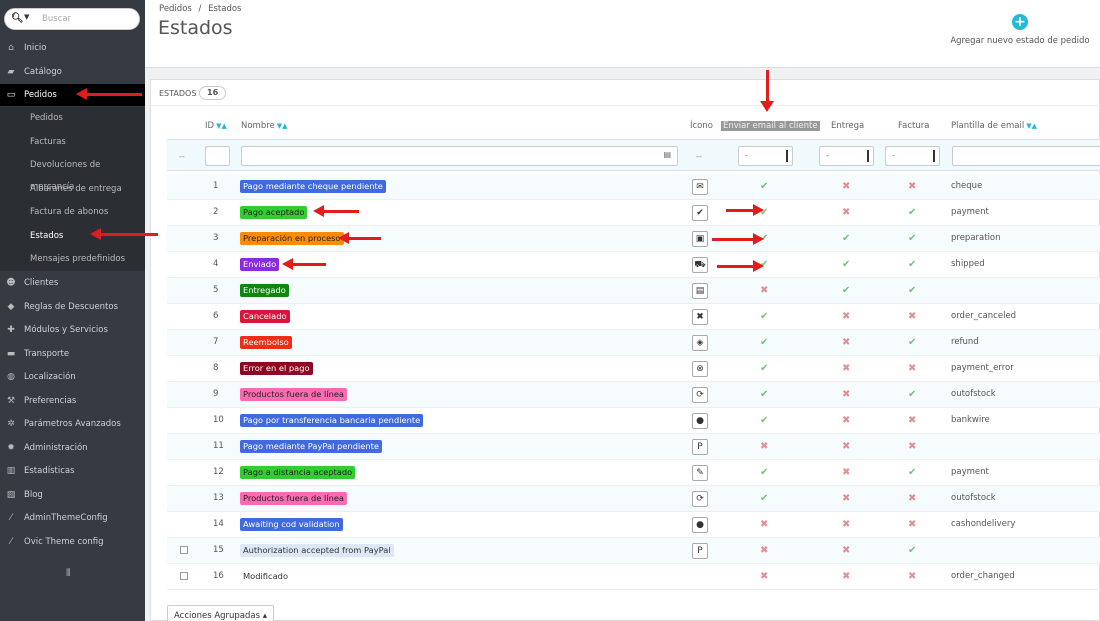 Image resolution: width=1100 pixels, height=621 pixels. Describe the element at coordinates (57, 19) in the screenshot. I see `search-input: Buscar` at that location.